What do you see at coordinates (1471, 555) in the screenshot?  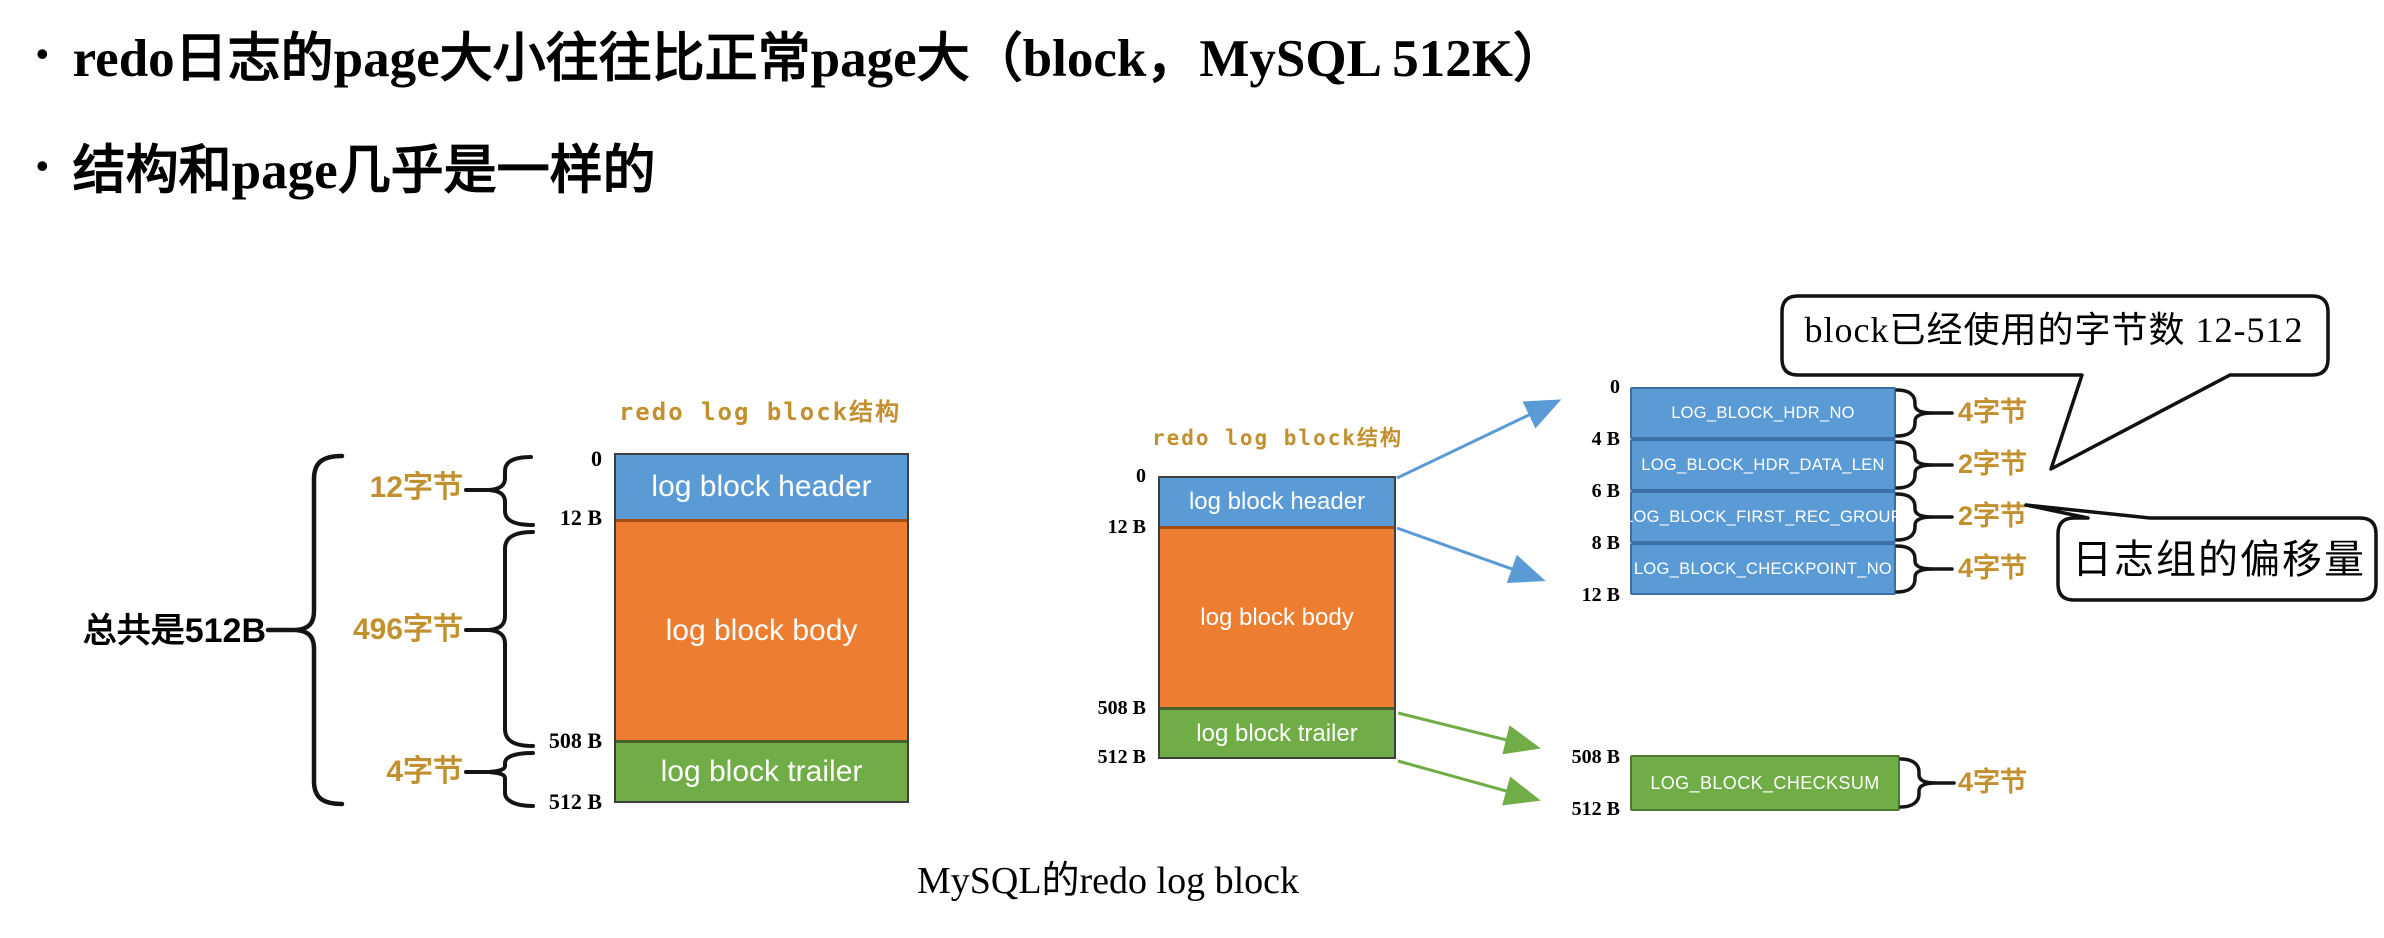 I see `arrow-header-to-fields-bottom` at bounding box center [1471, 555].